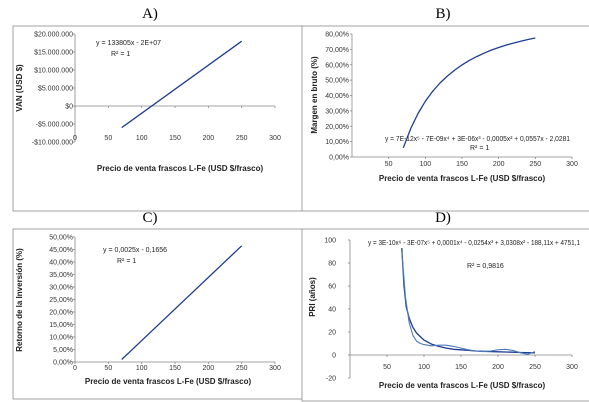  Describe the element at coordinates (63, 350) in the screenshot. I see `y-tick-label: 5,00%` at that location.